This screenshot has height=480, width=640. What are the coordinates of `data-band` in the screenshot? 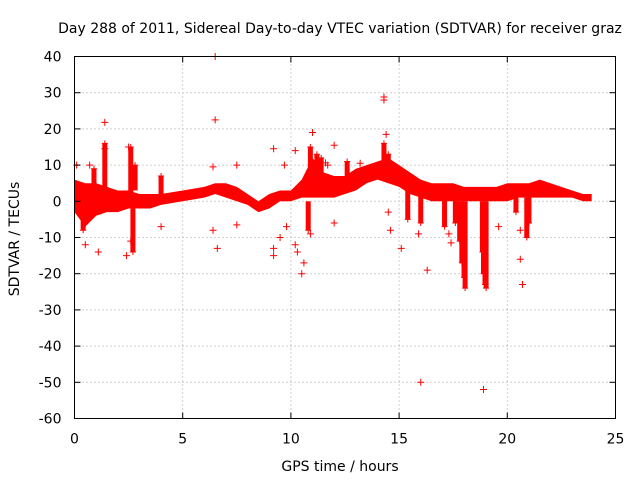 It's located at (333, 192).